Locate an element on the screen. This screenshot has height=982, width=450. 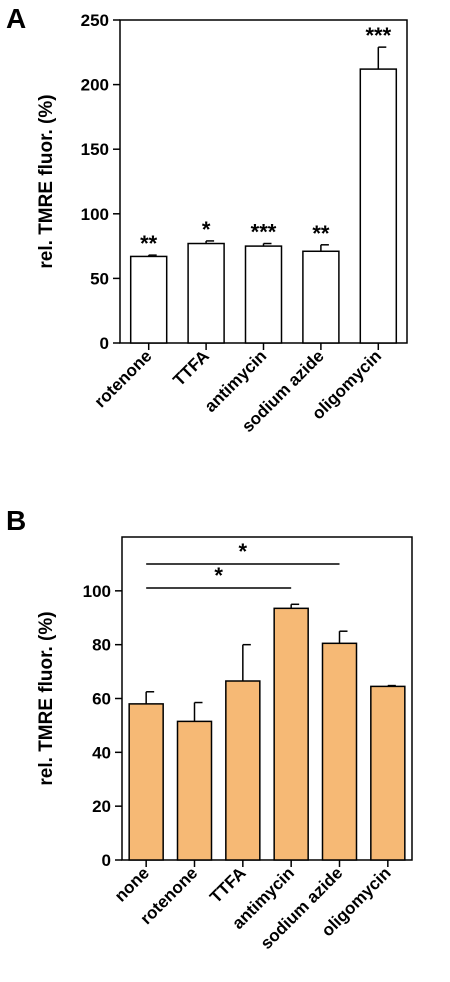
panel-a-y-tick-label: 50 is located at coordinates (99, 278).